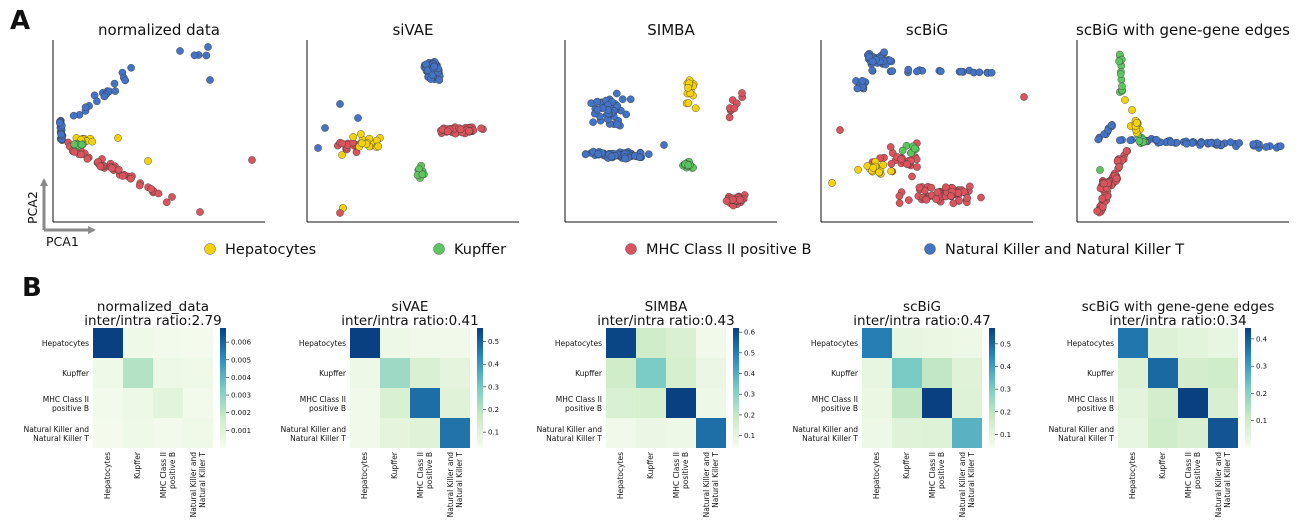  I want to click on heatmap-row-label: Natural Killer and Natural Killer T, so click(570, 434).